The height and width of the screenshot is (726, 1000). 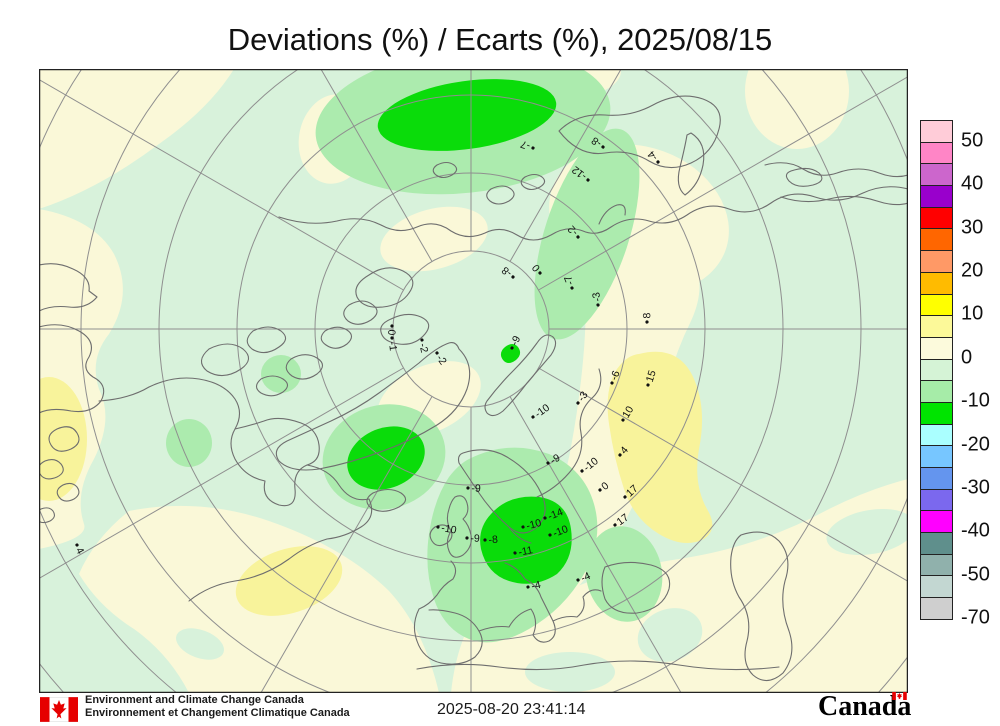 I want to click on station-value: 0, so click(x=391, y=330).